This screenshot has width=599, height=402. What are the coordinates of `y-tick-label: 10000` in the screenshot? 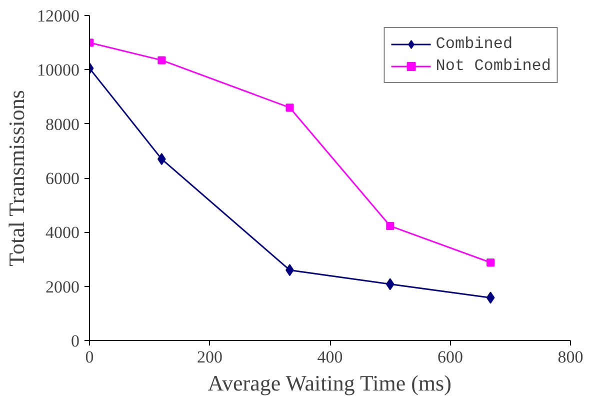 It's located at (58, 70).